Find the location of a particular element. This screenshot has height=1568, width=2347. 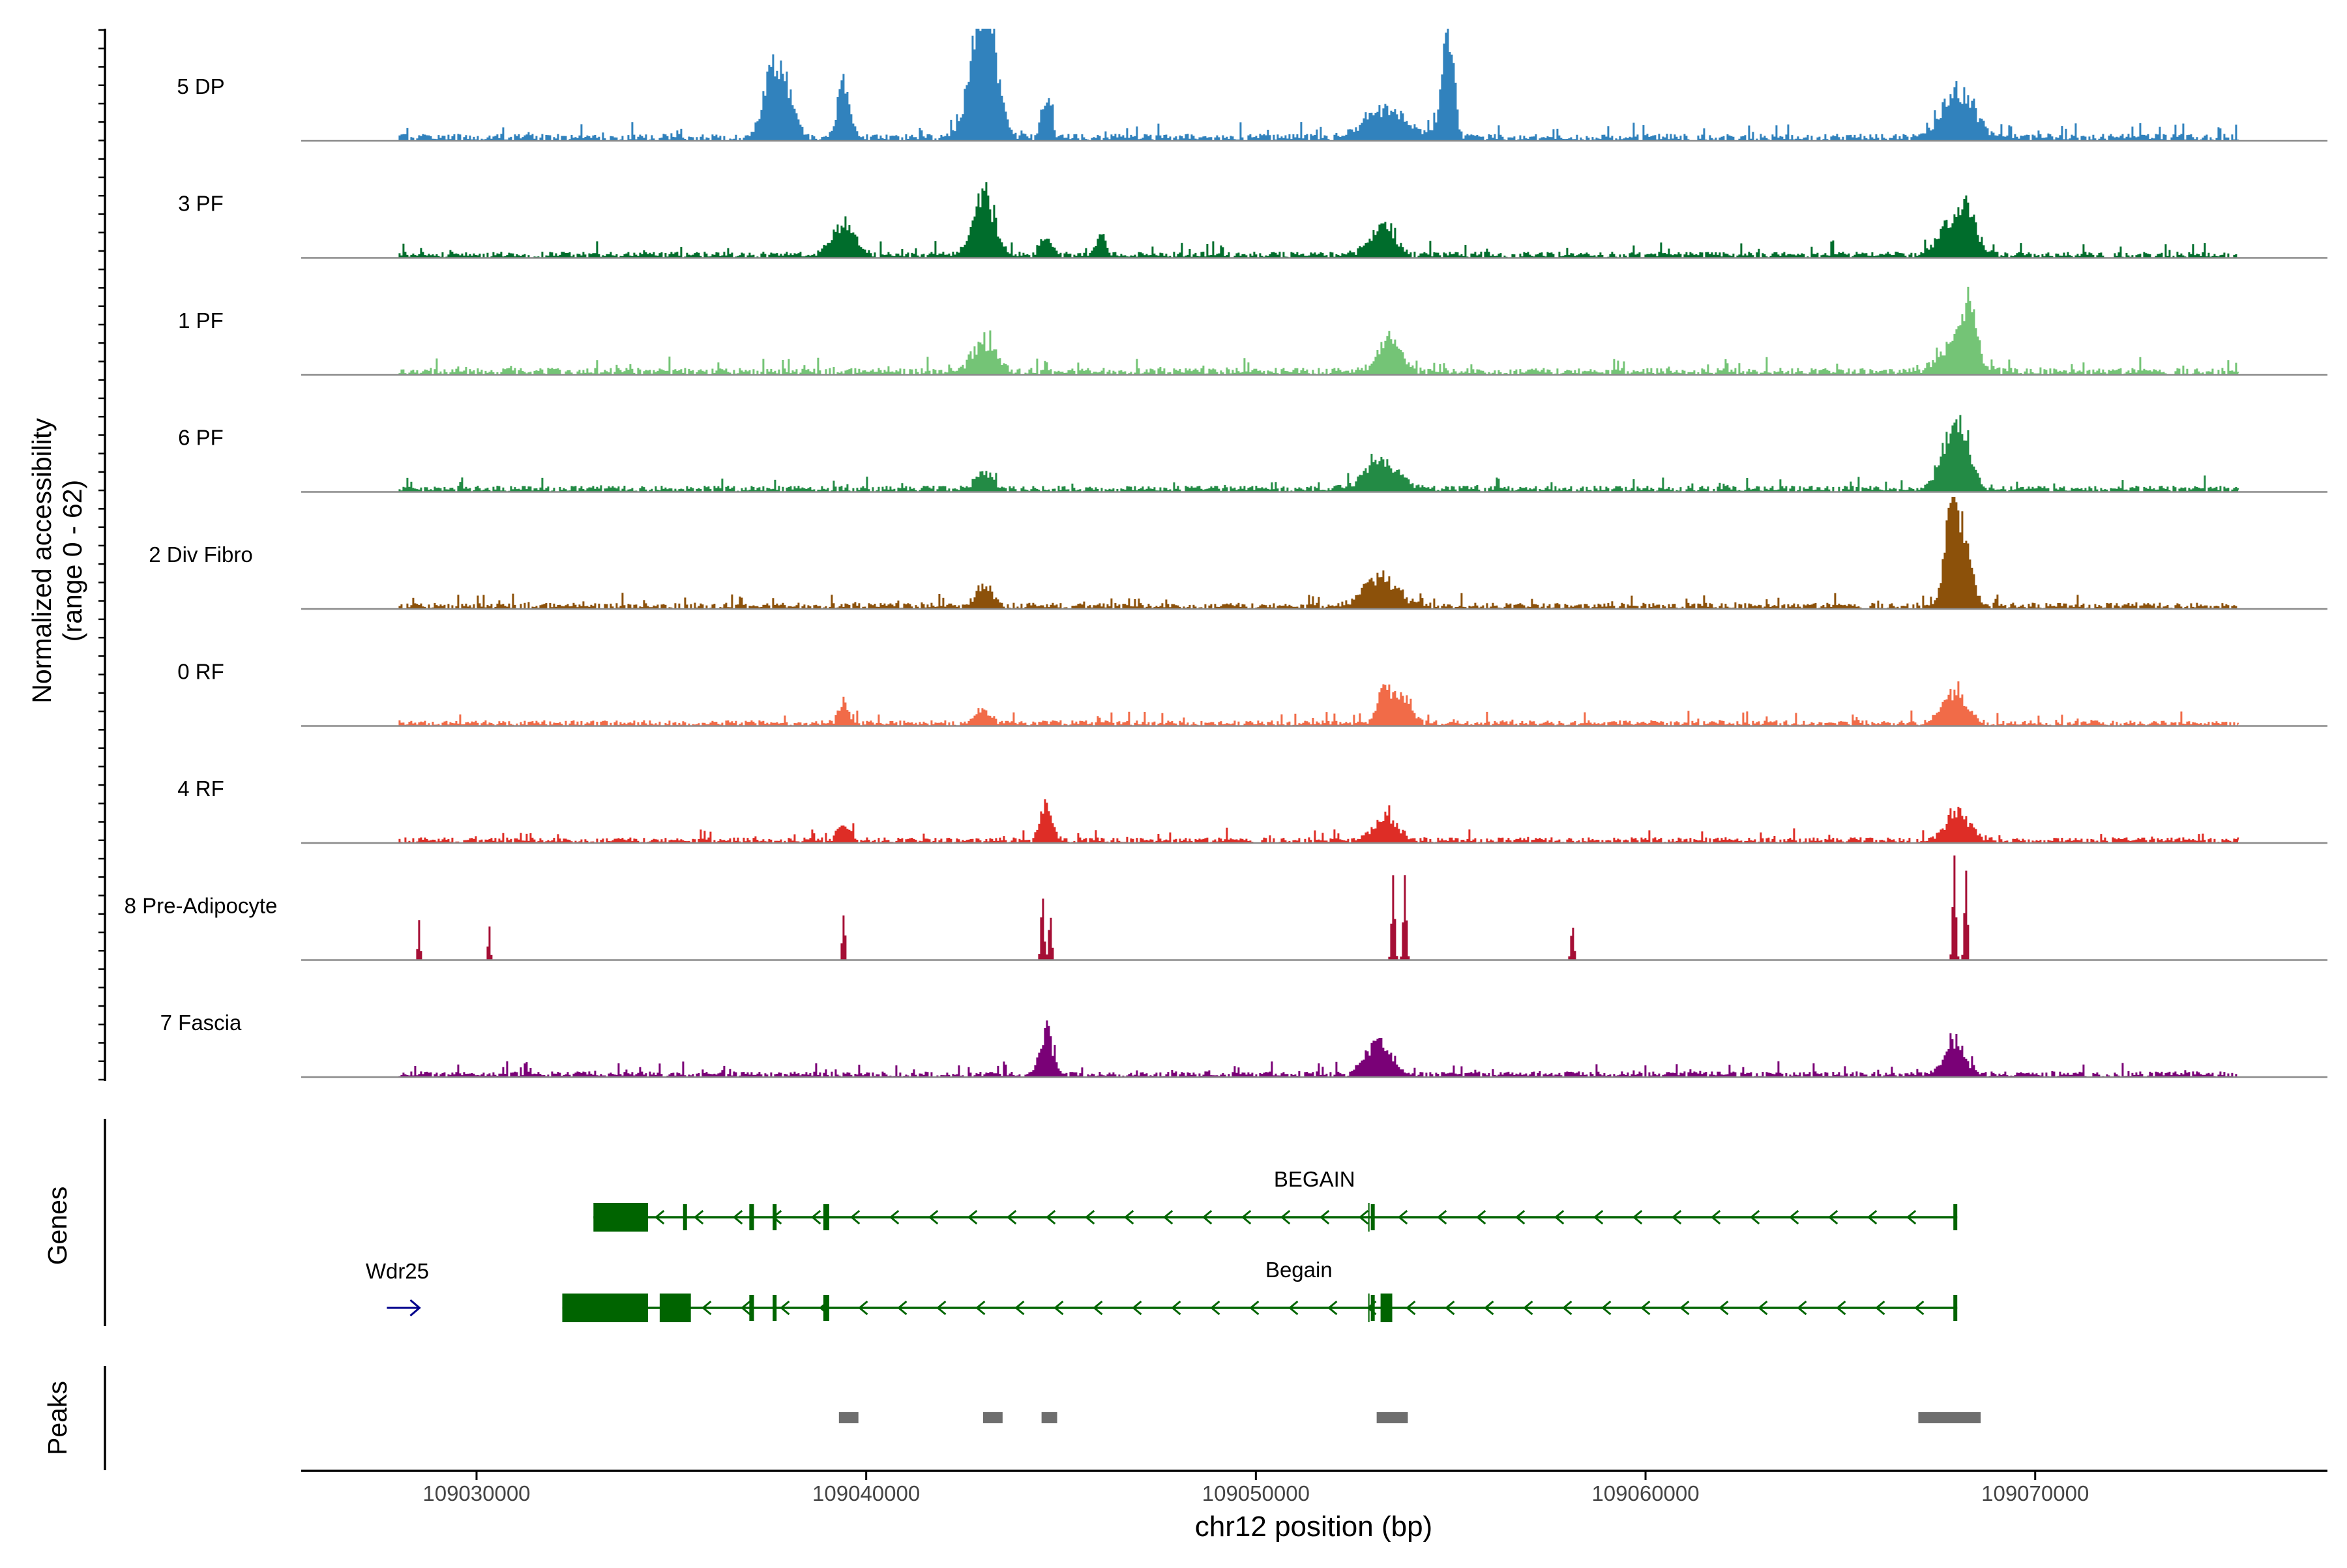

track-2-coverage-area is located at coordinates (1318, 220).